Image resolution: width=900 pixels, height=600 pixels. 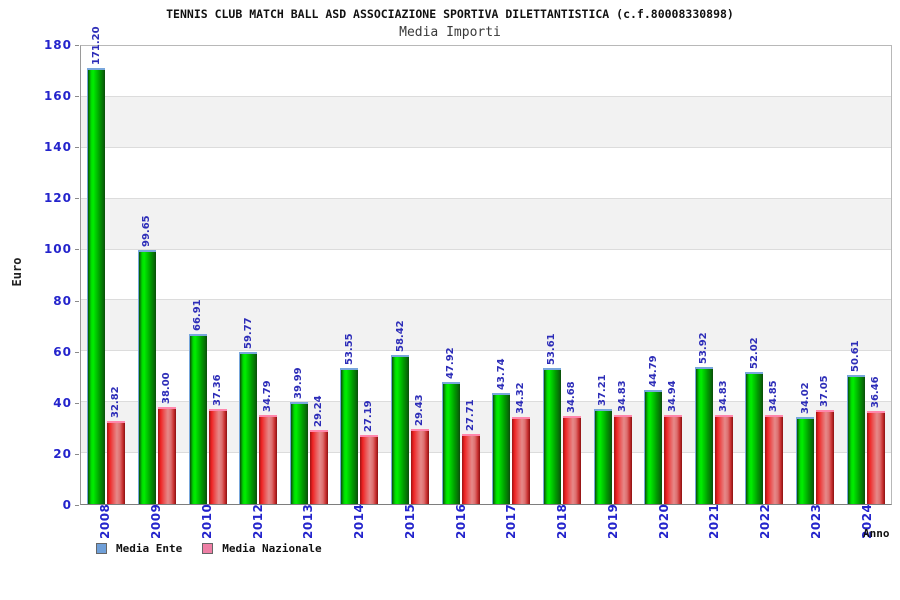 What do you see at coordinates (825, 391) in the screenshot?
I see `value-label: 37.05` at bounding box center [825, 391].